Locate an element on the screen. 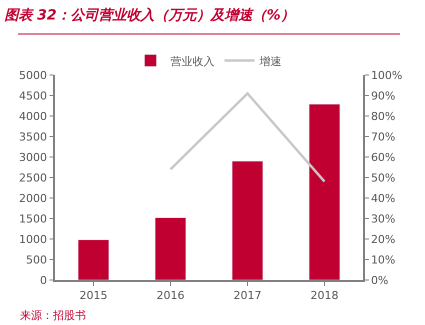  y2-tick-label: 80% is located at coordinates (383, 116).